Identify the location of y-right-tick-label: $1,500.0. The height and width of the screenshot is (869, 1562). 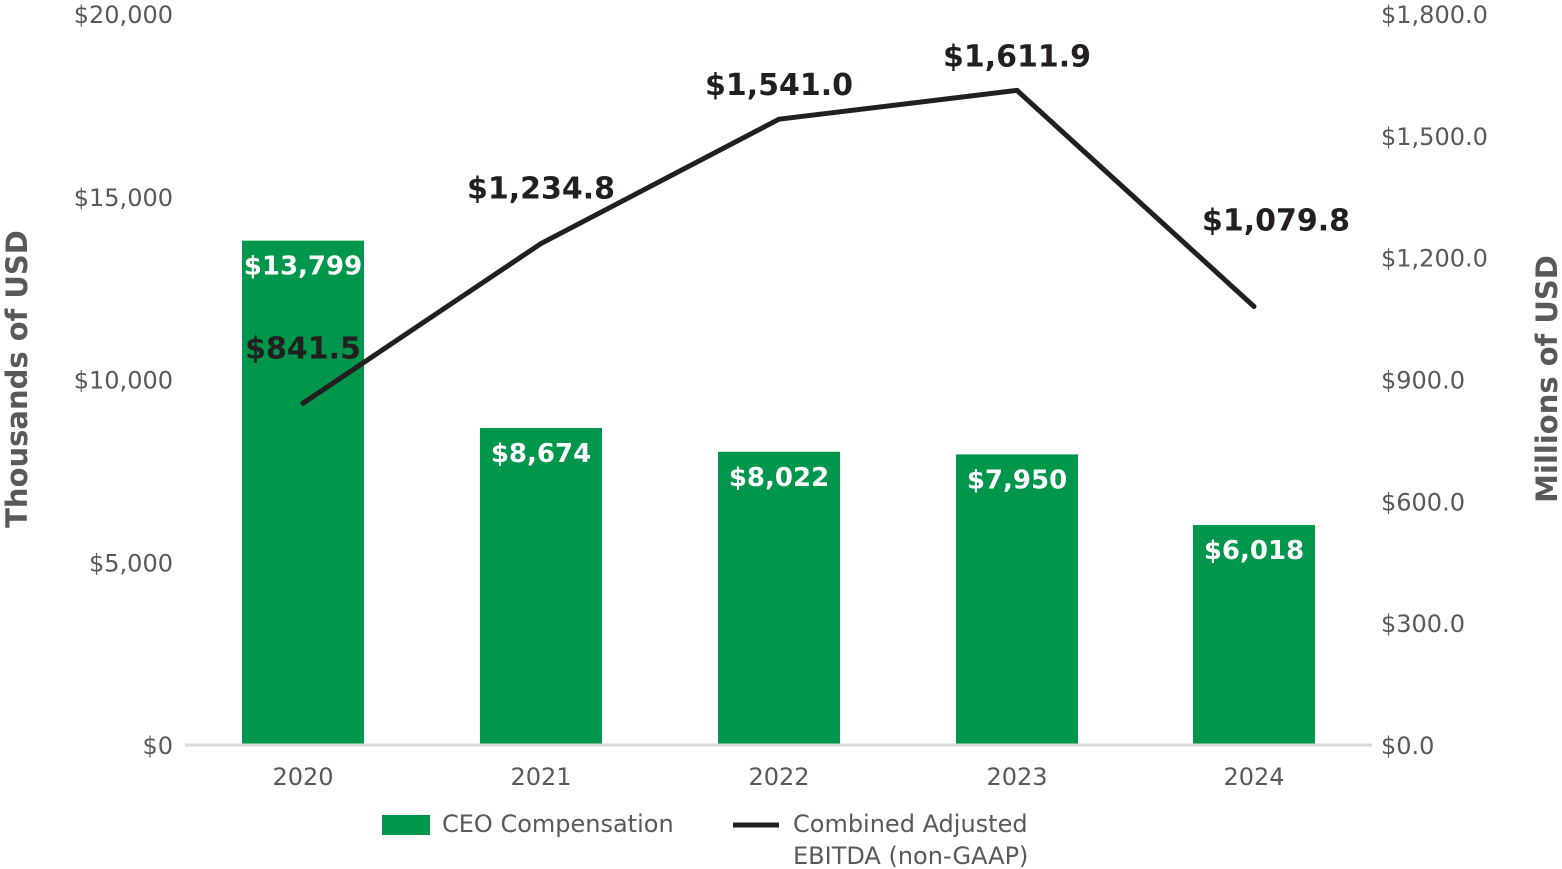
(1434, 137).